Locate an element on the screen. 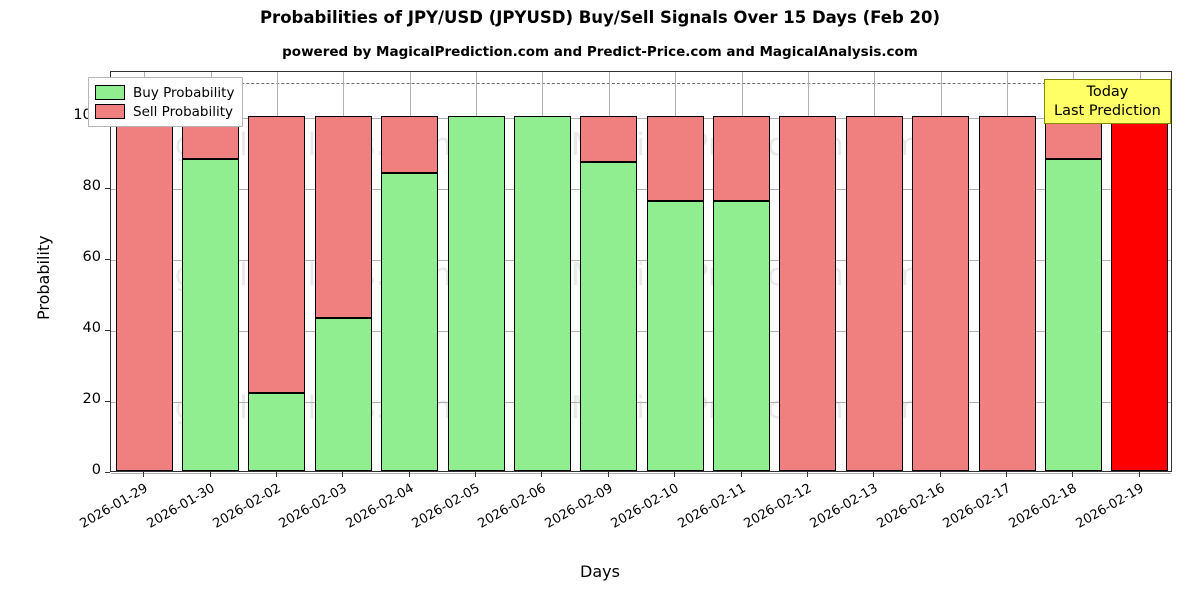 This screenshot has width=1200, height=600. legend-swatch-buy-icon is located at coordinates (110, 92).